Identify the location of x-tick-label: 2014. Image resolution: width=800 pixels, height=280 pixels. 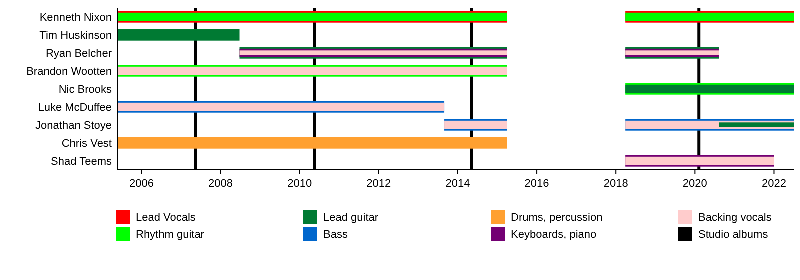
(458, 184).